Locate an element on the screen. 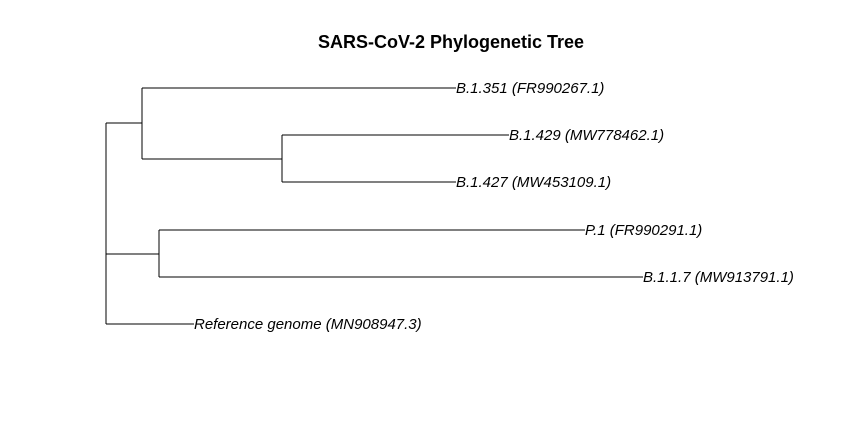  tip-label-b1429: B.1.429 (MW778462.1) is located at coordinates (586, 135).